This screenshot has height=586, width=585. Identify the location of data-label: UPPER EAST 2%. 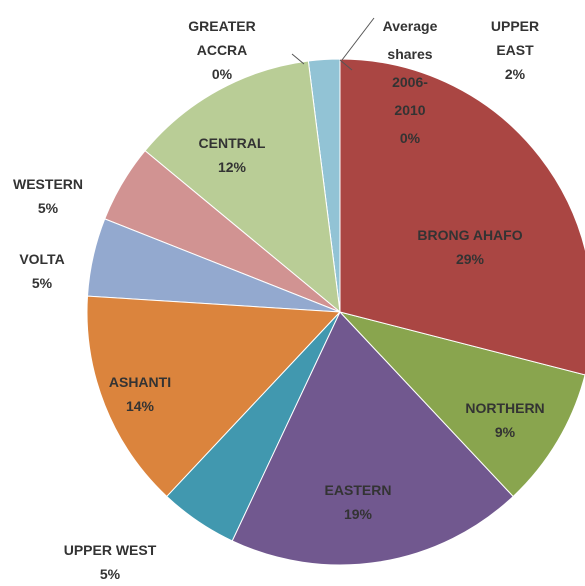
(515, 50).